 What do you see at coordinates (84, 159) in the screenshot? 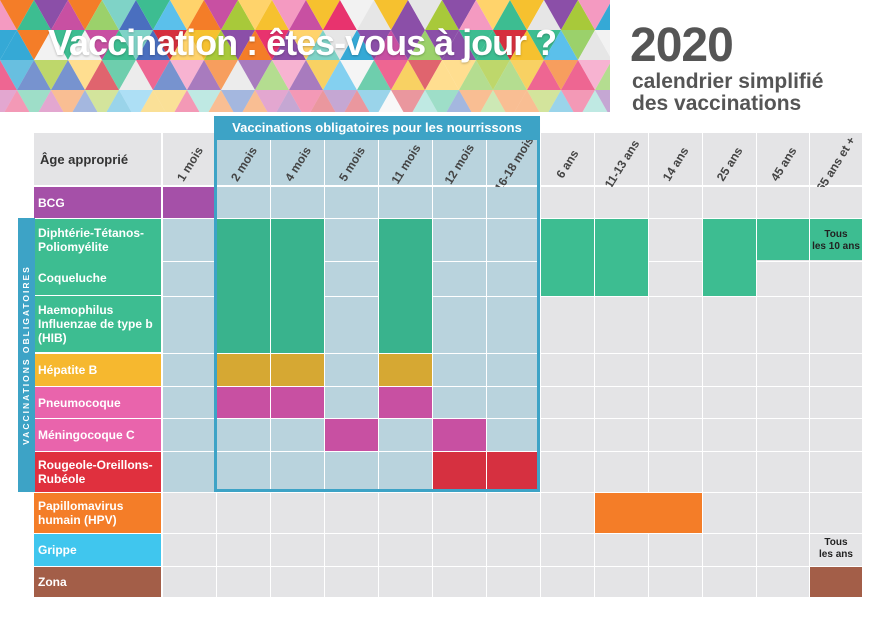
I see `age-header-label: Âge approprié` at bounding box center [84, 159].